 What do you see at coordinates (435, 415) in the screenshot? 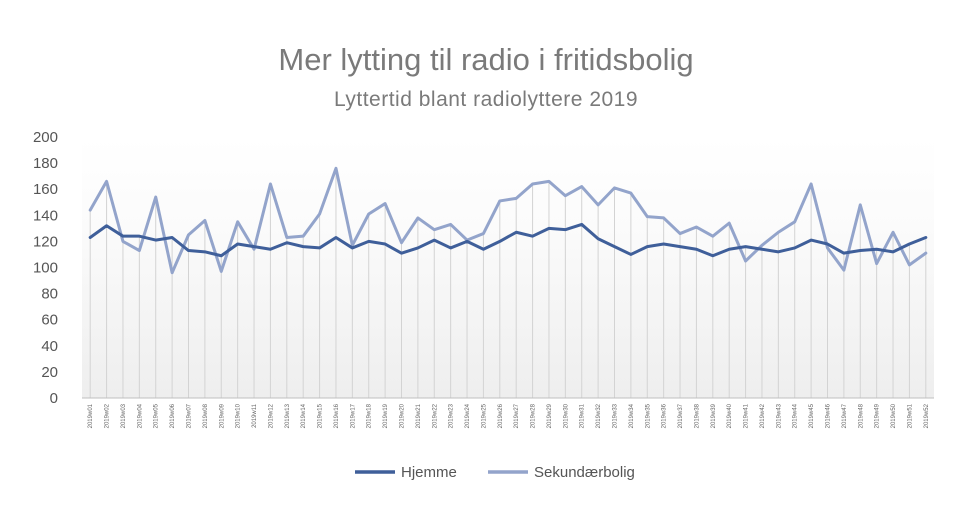
I see `x-tick-label: 2019w22` at bounding box center [435, 415].